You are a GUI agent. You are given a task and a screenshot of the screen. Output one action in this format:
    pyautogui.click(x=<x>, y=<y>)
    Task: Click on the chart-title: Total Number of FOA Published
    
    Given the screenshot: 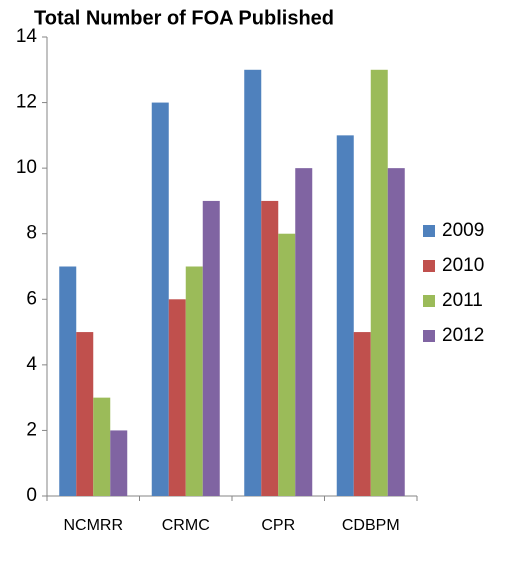 What is the action you would take?
    pyautogui.click(x=184, y=18)
    